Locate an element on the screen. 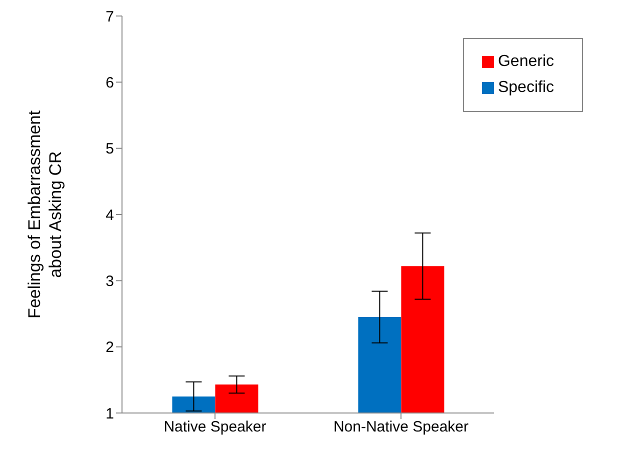 Image resolution: width=636 pixels, height=451 pixels. x-tick-label: Native Speaker is located at coordinates (215, 427).